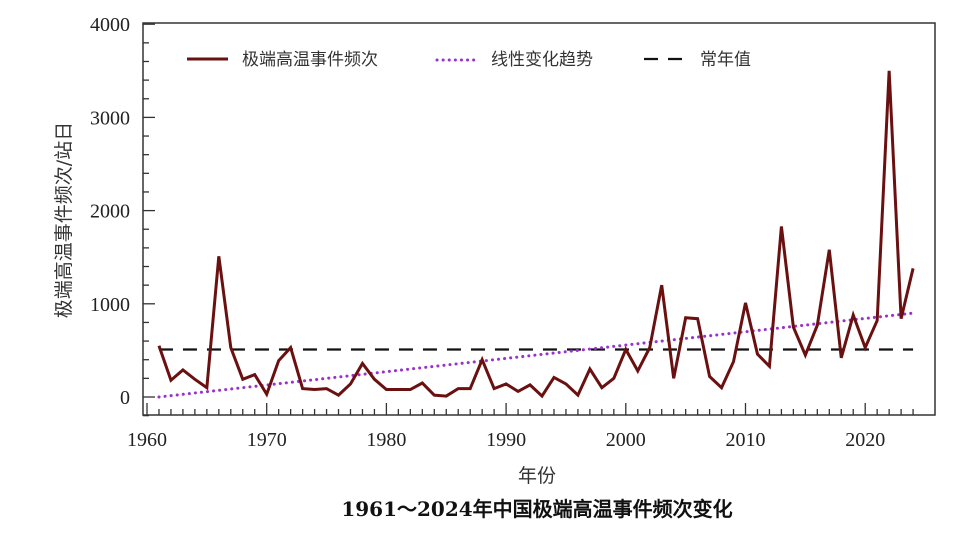 The width and height of the screenshot is (980, 546). Describe the element at coordinates (386, 440) in the screenshot. I see `x-tick-label: 1980` at that location.